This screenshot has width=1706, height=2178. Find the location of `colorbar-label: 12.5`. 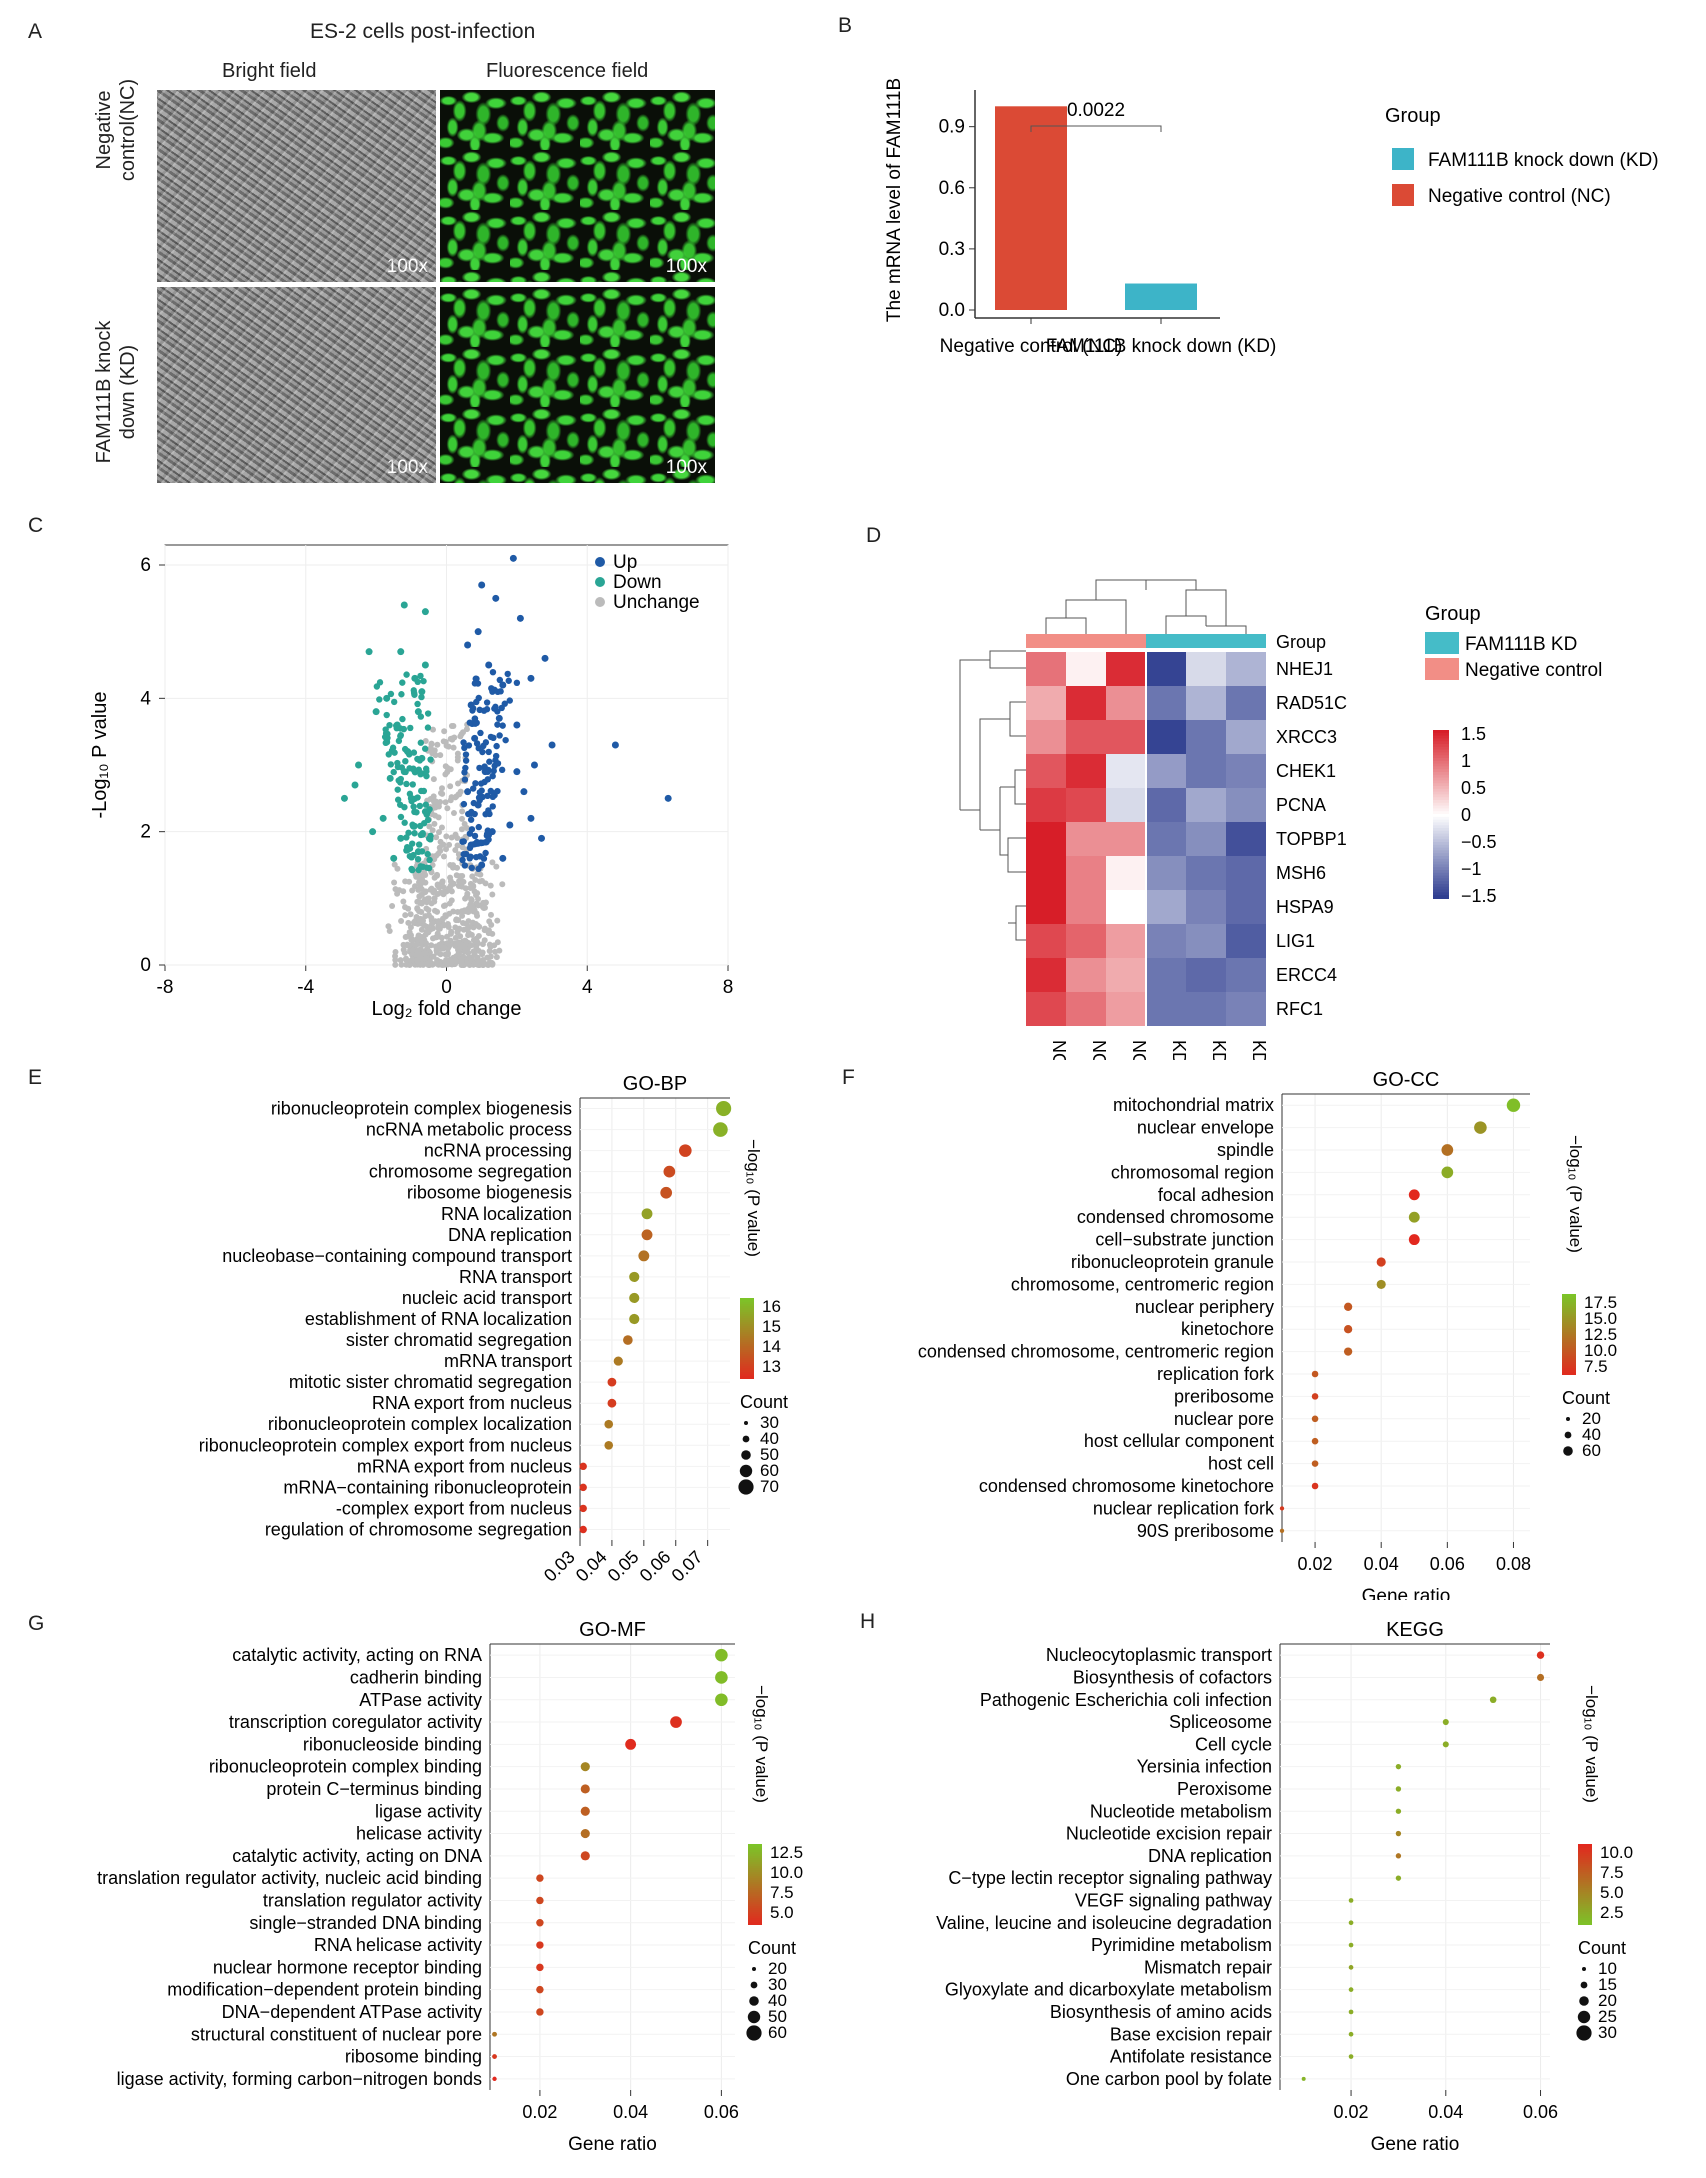

colorbar-label: 12.5 is located at coordinates (1600, 1334).